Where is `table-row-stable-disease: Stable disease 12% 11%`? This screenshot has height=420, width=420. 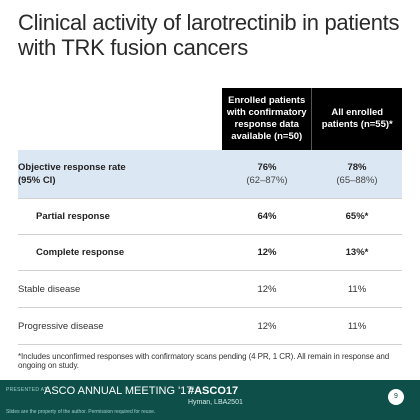
table-row-stable-disease: Stable disease 12% 11% is located at coordinates (210, 289).